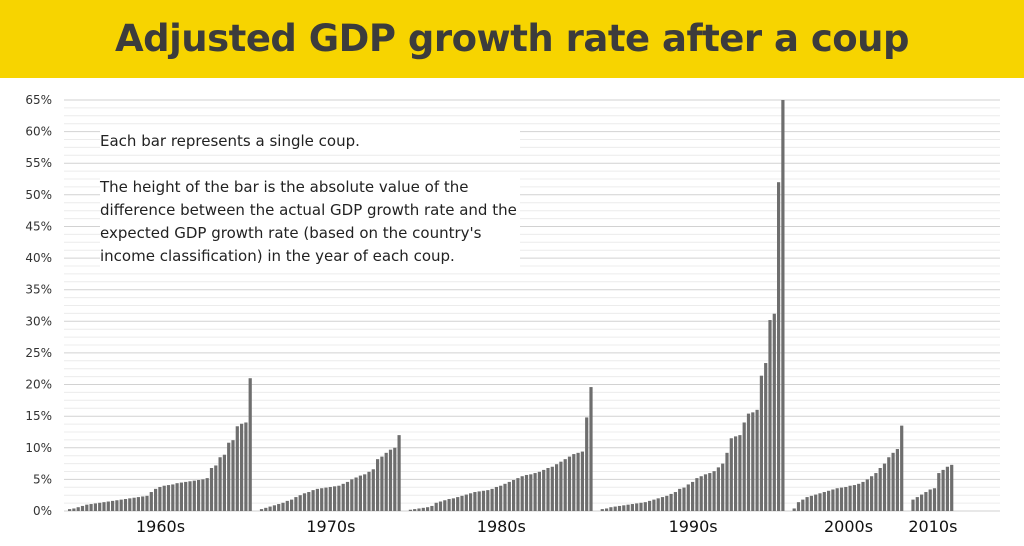 The width and height of the screenshot is (1024, 546). I want to click on decade-label: 1990s, so click(693, 526).